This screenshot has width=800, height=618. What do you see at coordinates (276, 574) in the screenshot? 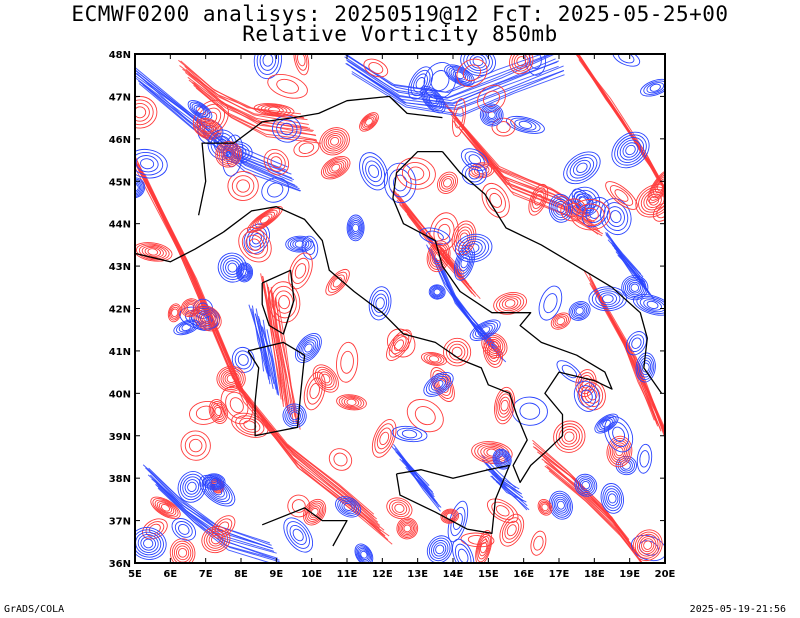
I see `lon-tick-label: 9E` at bounding box center [276, 574].